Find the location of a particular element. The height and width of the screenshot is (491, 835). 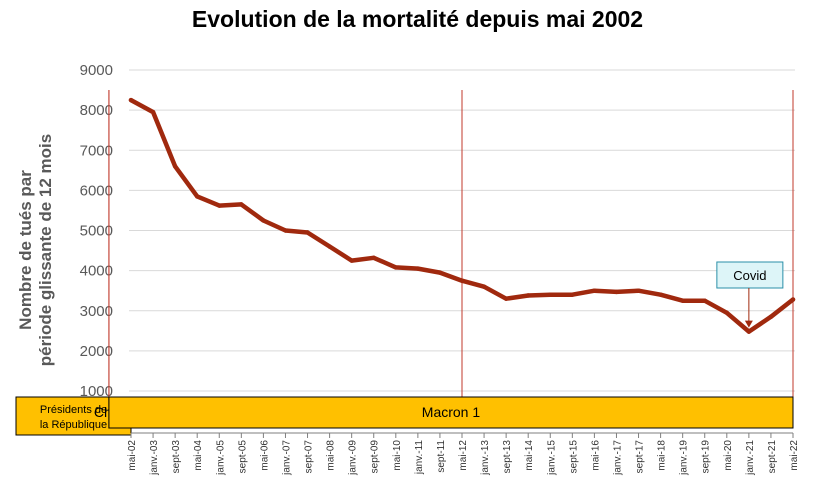

x-tick-label: mai-16 is located at coordinates (595, 455).